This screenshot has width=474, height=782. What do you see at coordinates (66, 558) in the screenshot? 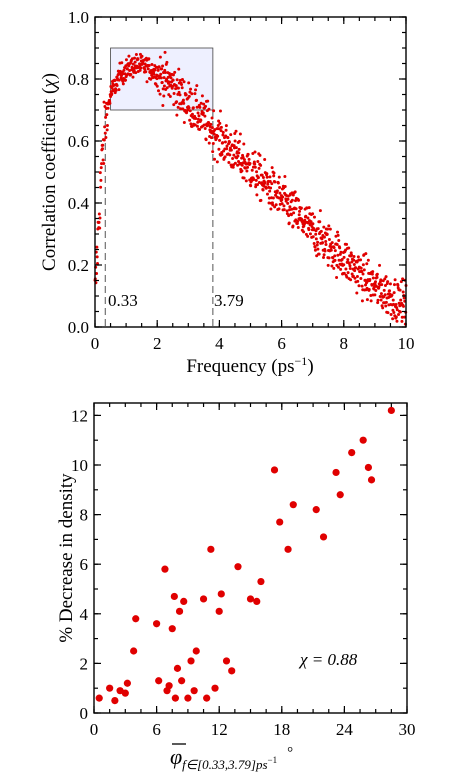
I see `y-axis-title: % Decrease in density` at bounding box center [66, 558].